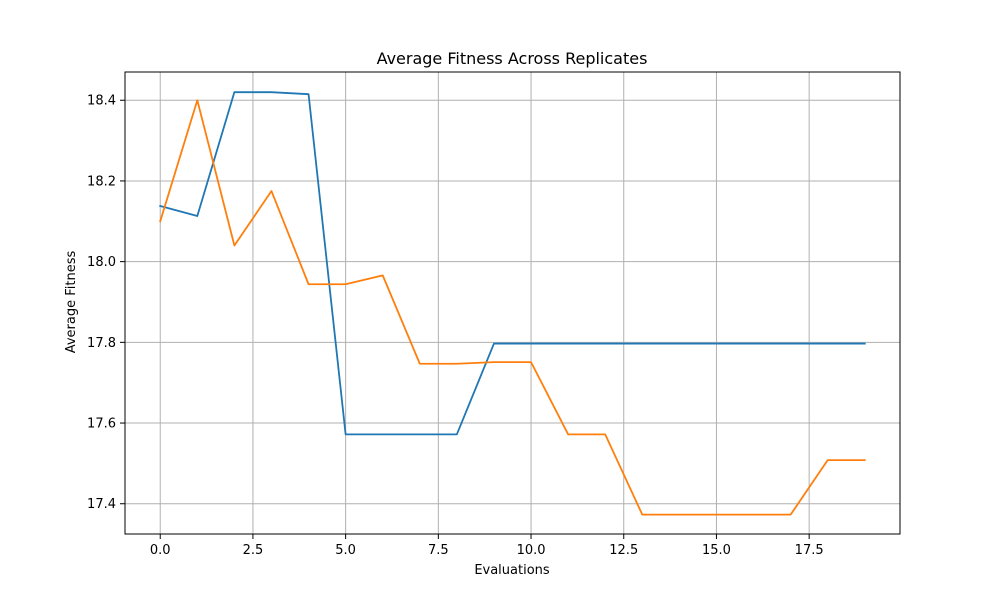 The width and height of the screenshot is (1000, 600). What do you see at coordinates (101, 262) in the screenshot?
I see `y-tick-label: 18.0` at bounding box center [101, 262].